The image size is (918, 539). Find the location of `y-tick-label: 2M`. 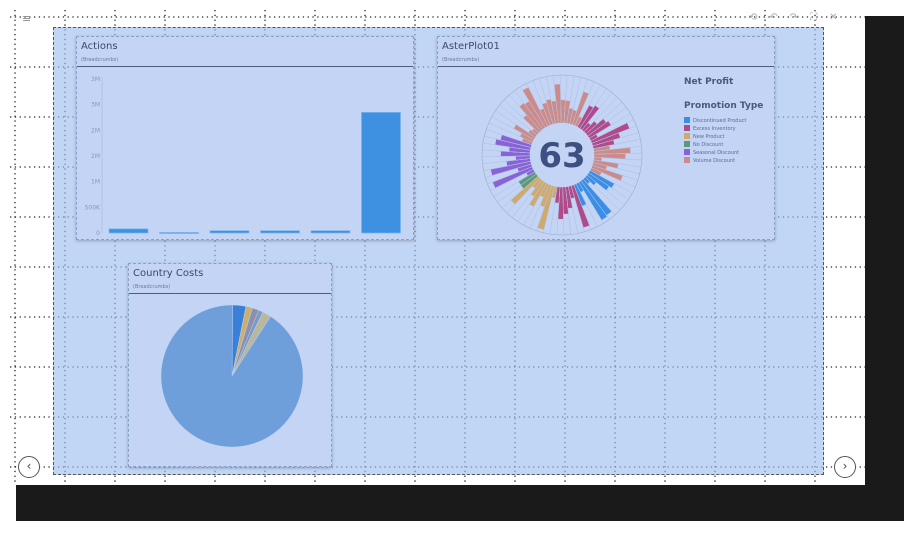

y-tick-label: 2M is located at coordinates (95, 156).